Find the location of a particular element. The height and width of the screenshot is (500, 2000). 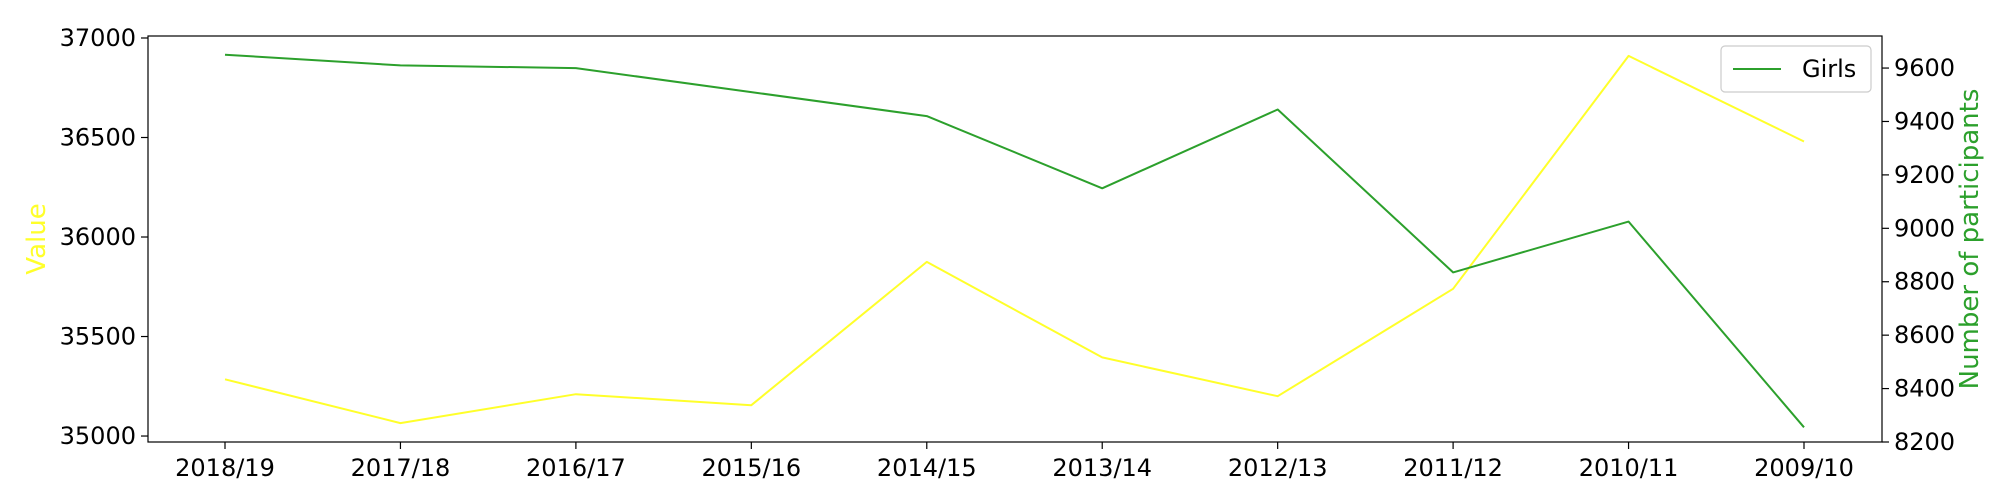

left-axis-label: Value is located at coordinates (37, 238).